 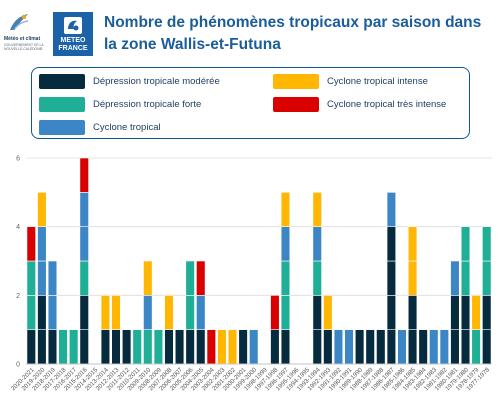 I want to click on meteo-france-wordmark: METEO FRANCE, so click(x=73, y=44).